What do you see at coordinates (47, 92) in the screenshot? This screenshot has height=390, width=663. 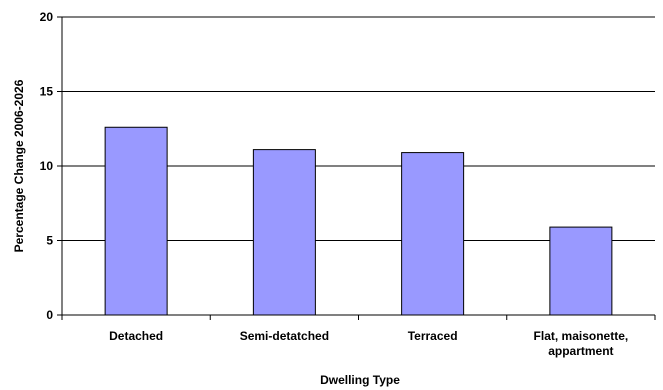 I see `y-tick-label: 15` at bounding box center [47, 92].